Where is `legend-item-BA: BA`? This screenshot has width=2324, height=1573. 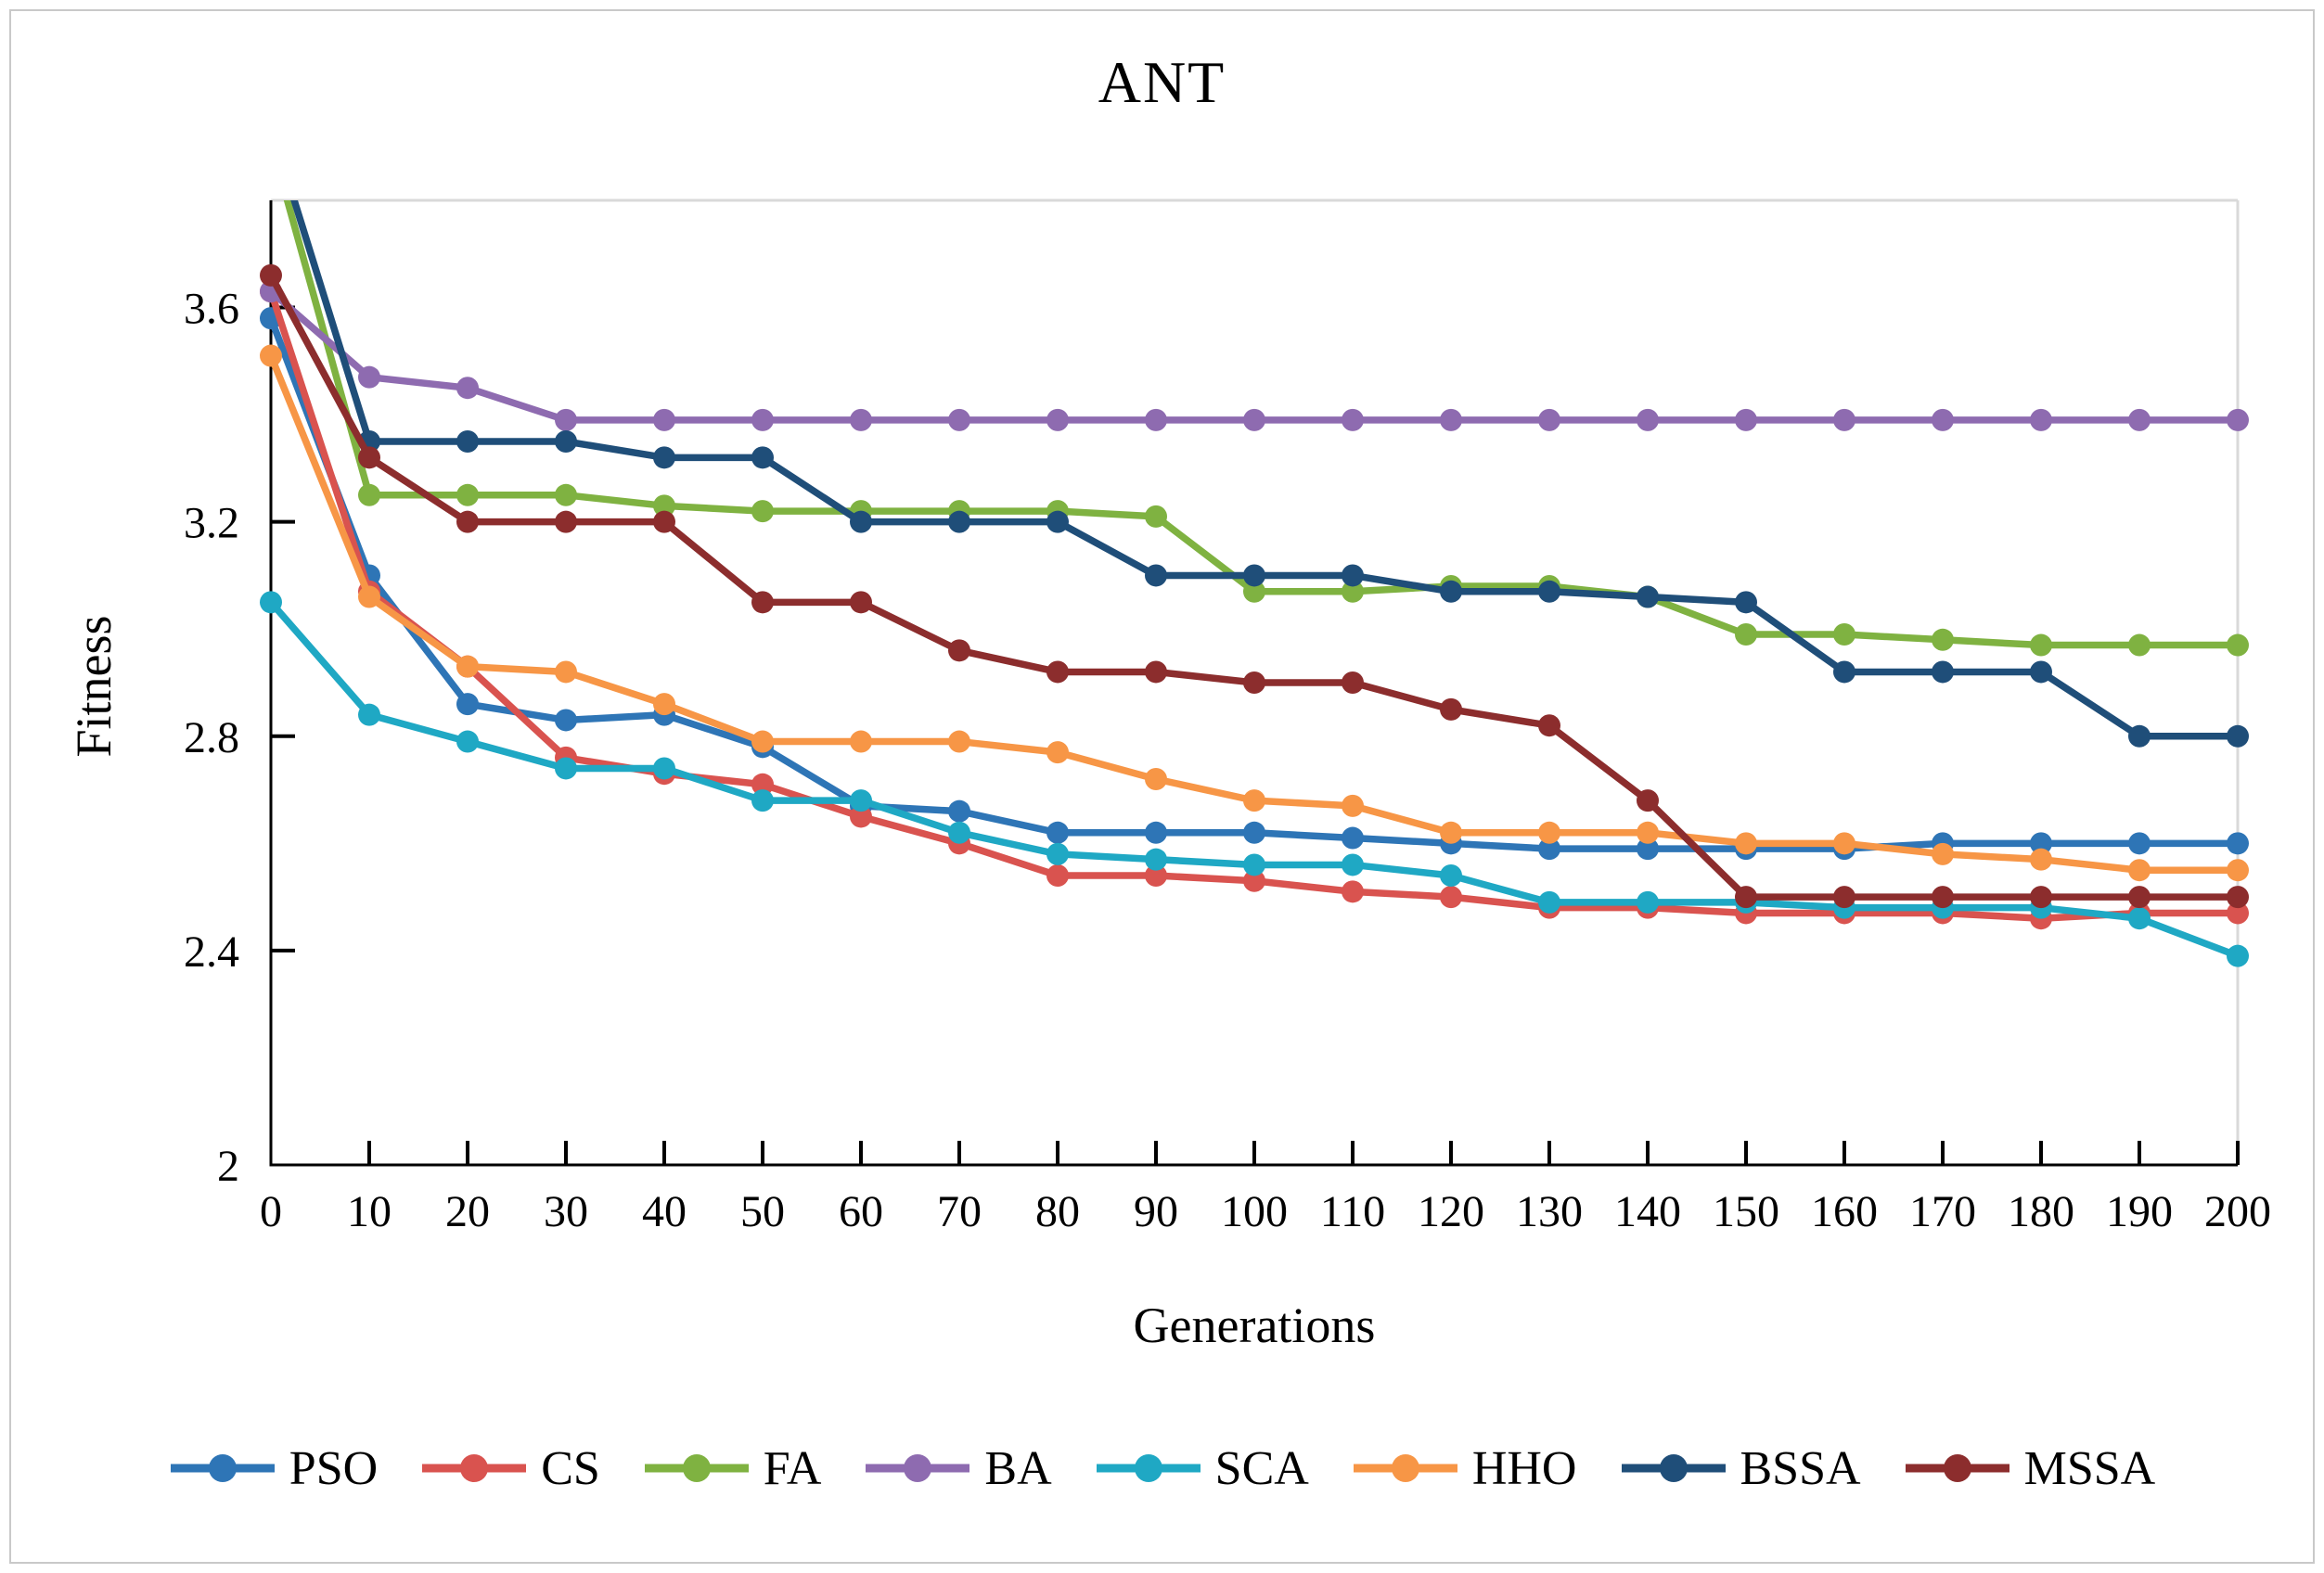
legend-item-BA: BA is located at coordinates (958, 1468).